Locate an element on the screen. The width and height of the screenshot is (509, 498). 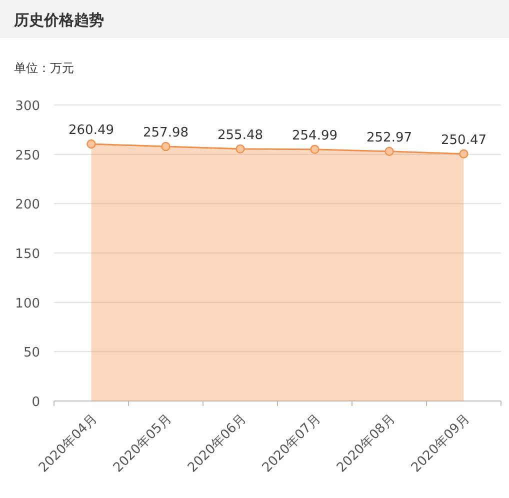
data-label: 257.98 is located at coordinates (165, 132).